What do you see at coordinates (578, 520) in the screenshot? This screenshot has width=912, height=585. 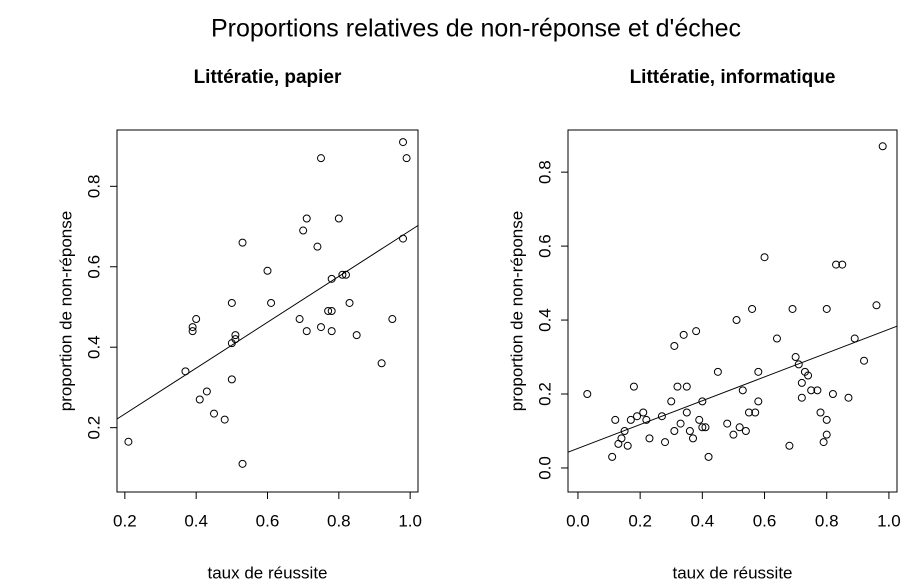 I see `x-tick-label: 0.0` at bounding box center [578, 520].